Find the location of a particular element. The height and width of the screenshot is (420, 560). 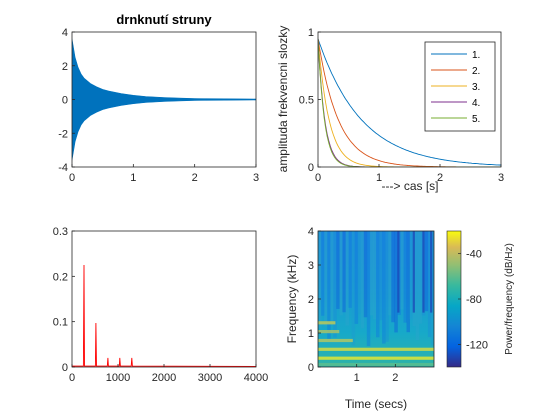

colorbar-tick-label: -40 is located at coordinates (474, 255).